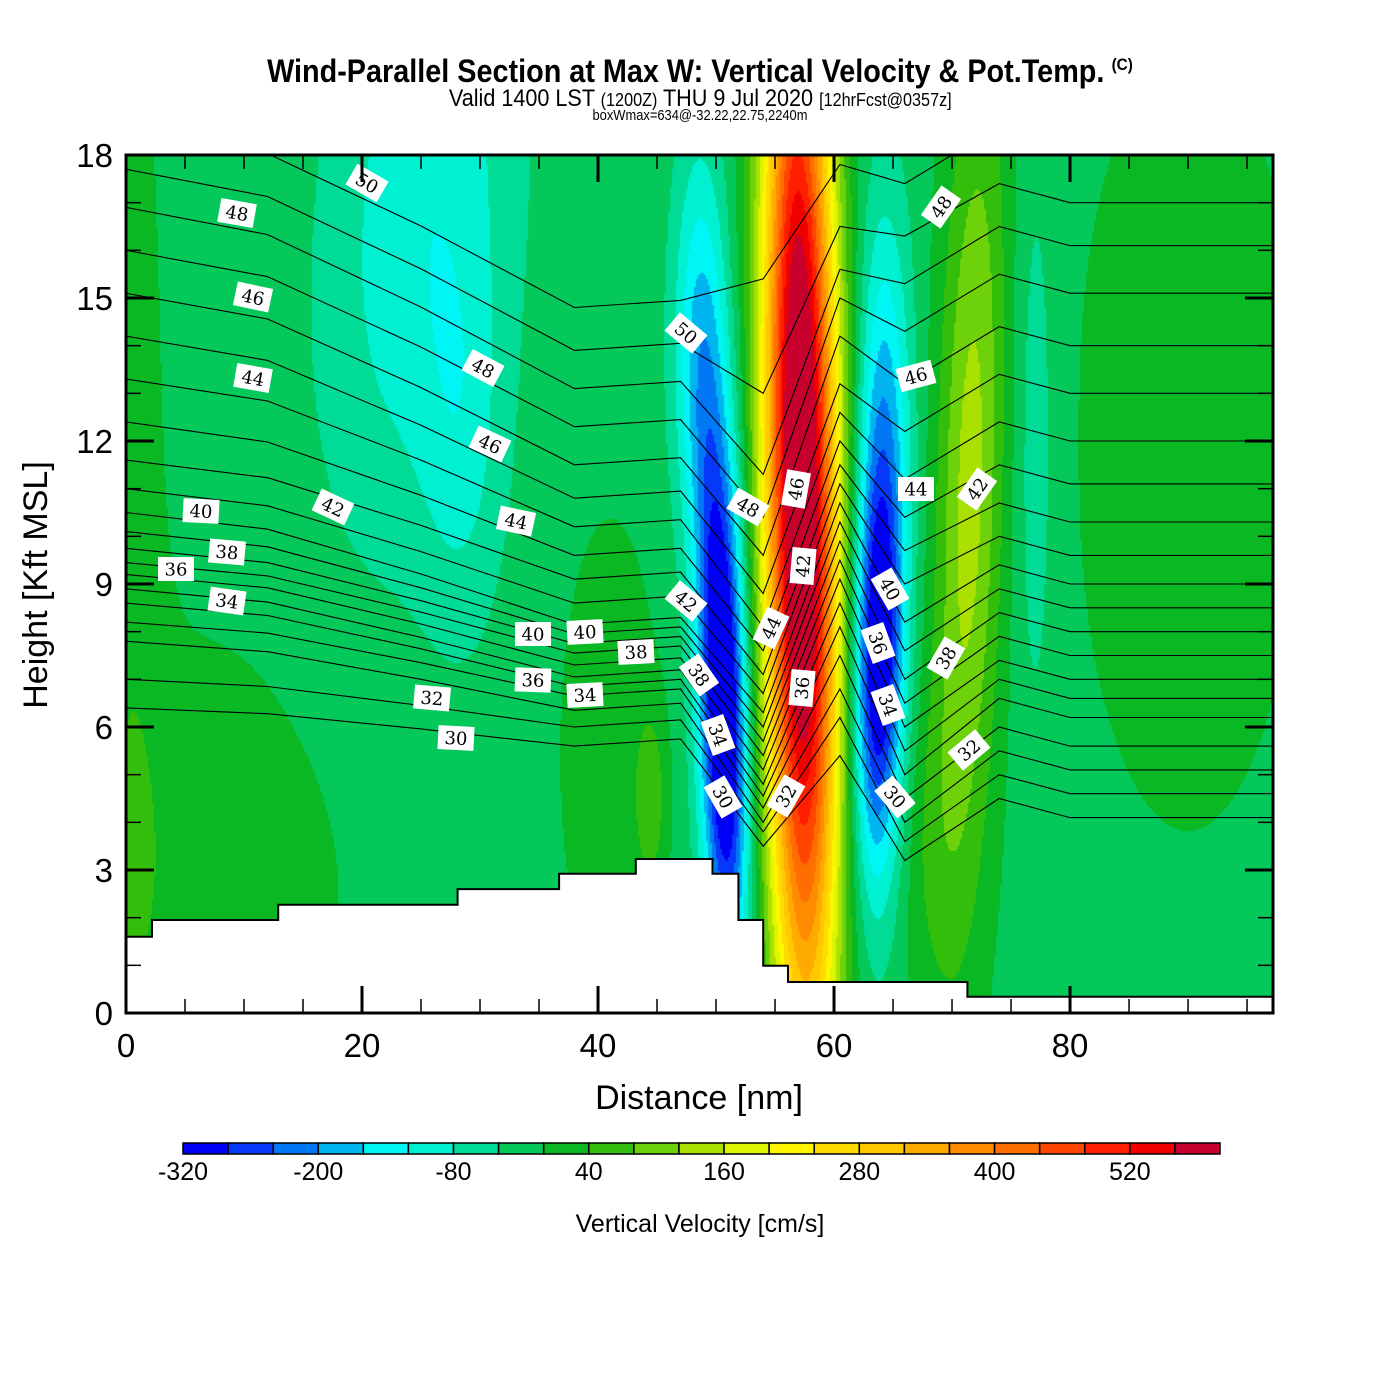 This screenshot has height=1400, width=1400. I want to click on forecast-info: [12hrFcst@0357z], so click(885, 100).